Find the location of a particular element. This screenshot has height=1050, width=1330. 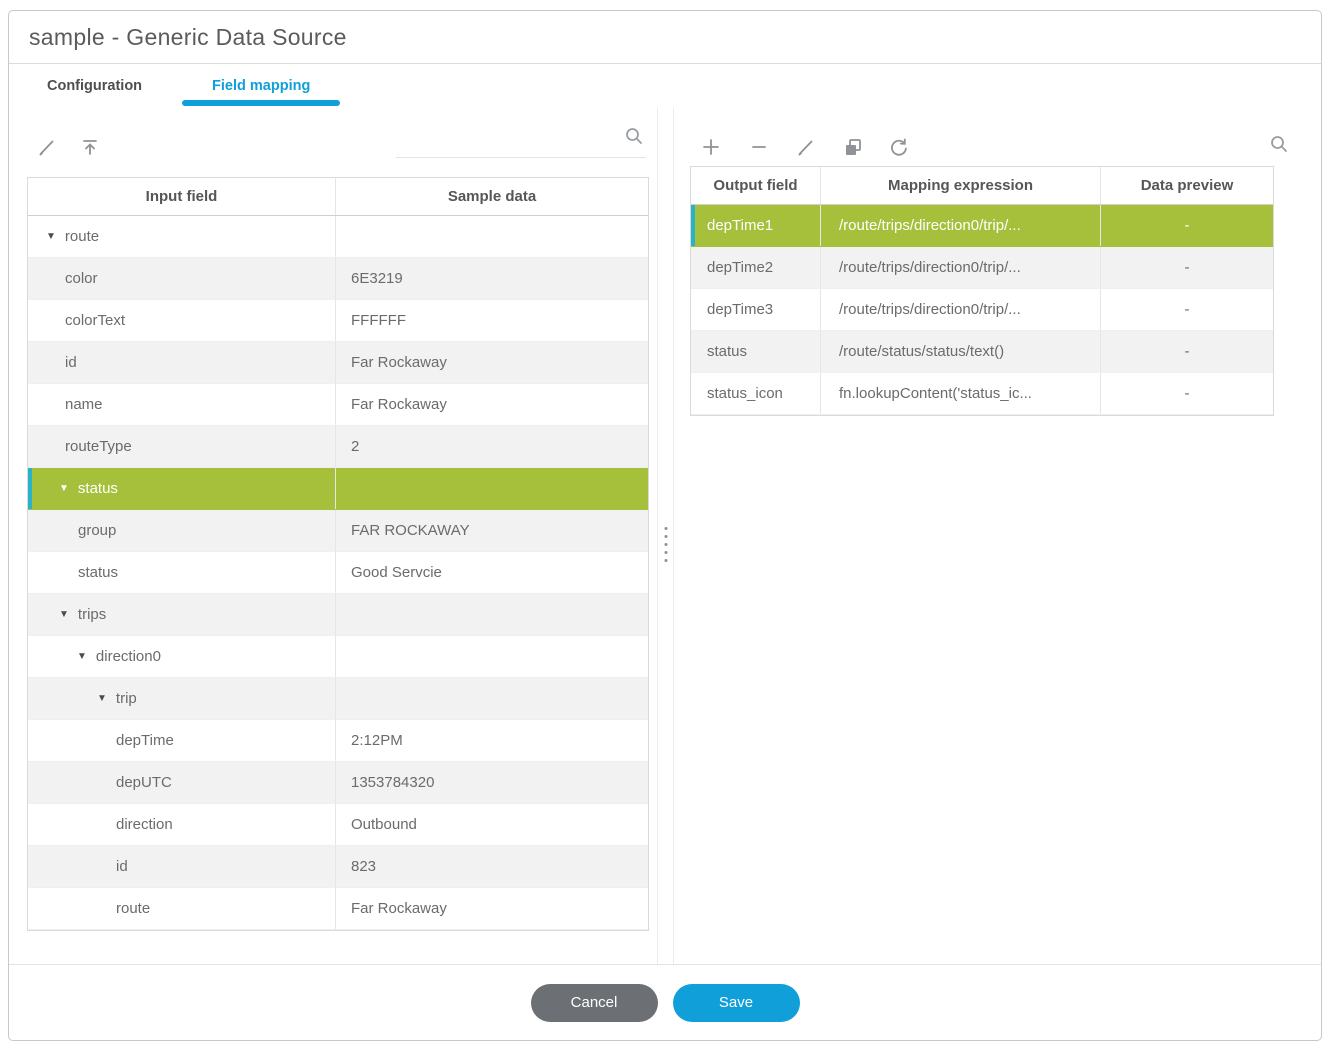

output-field-name: status is located at coordinates (756, 351).